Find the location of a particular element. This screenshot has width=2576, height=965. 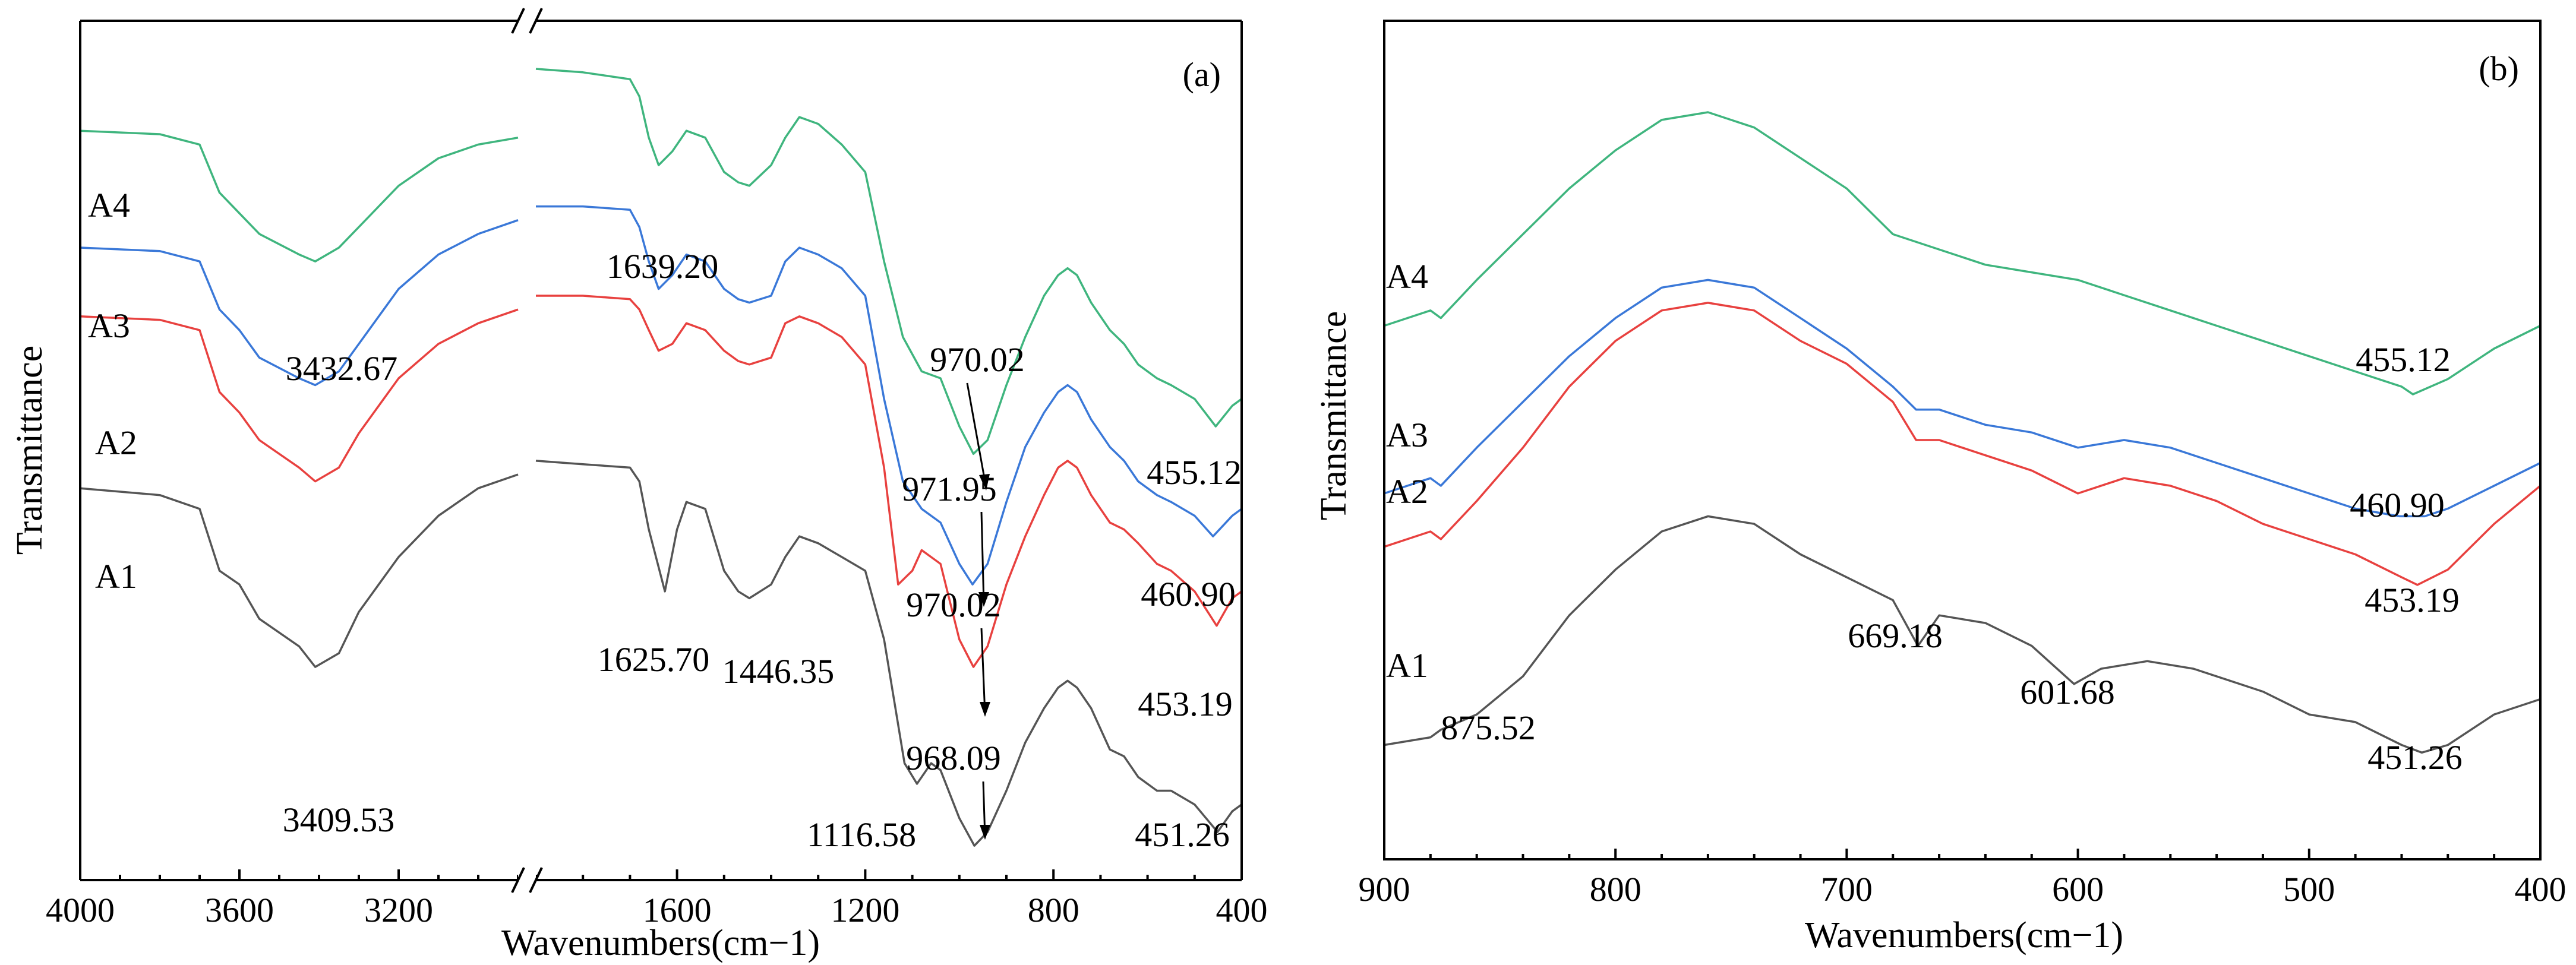

panel-a-x-tick-label: 800 is located at coordinates (1053, 910).